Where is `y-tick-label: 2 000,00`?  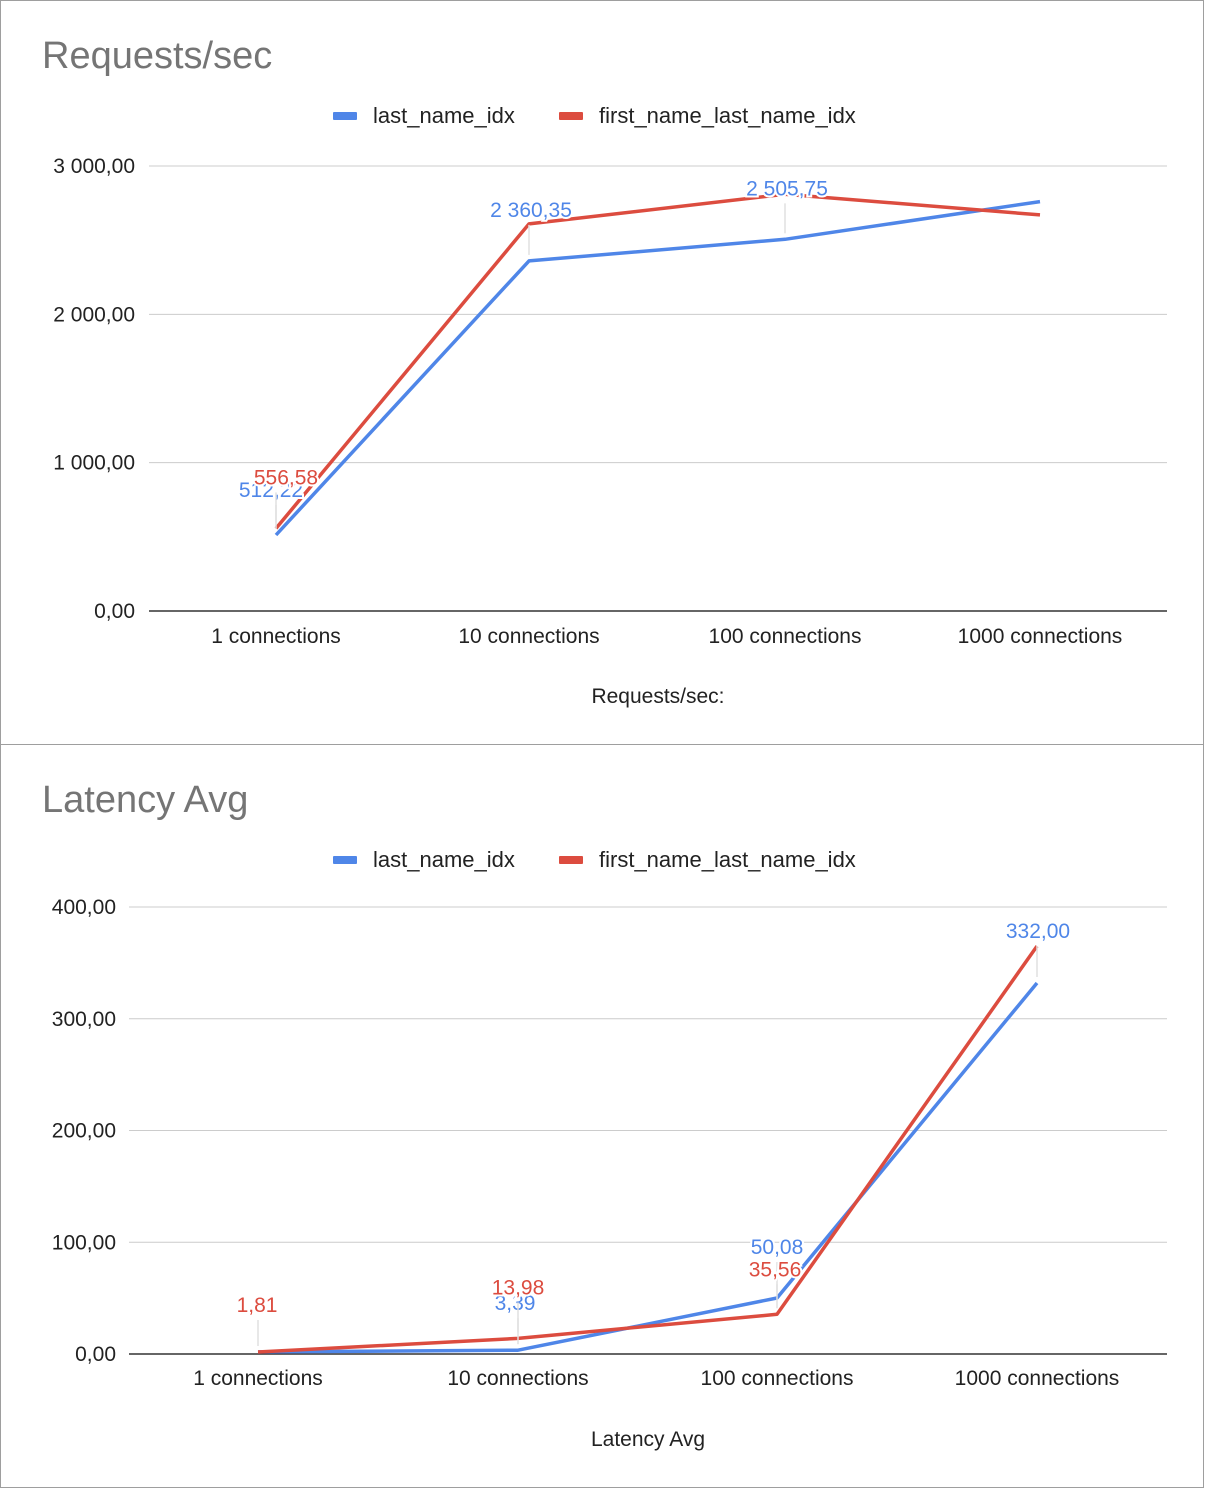 y-tick-label: 2 000,00 is located at coordinates (94, 314).